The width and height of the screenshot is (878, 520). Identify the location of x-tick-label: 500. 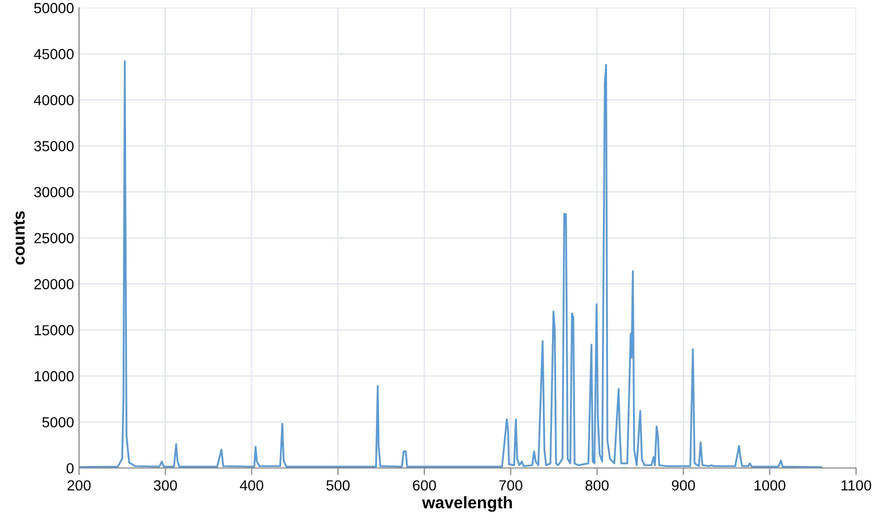
(338, 485).